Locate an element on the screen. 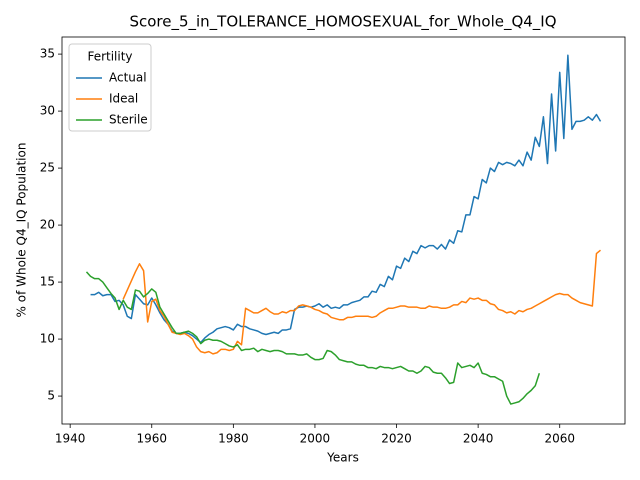 Image resolution: width=640 pixels, height=480 pixels. y-axis-label: % of Whole Q4_IQ Population is located at coordinates (22, 230).